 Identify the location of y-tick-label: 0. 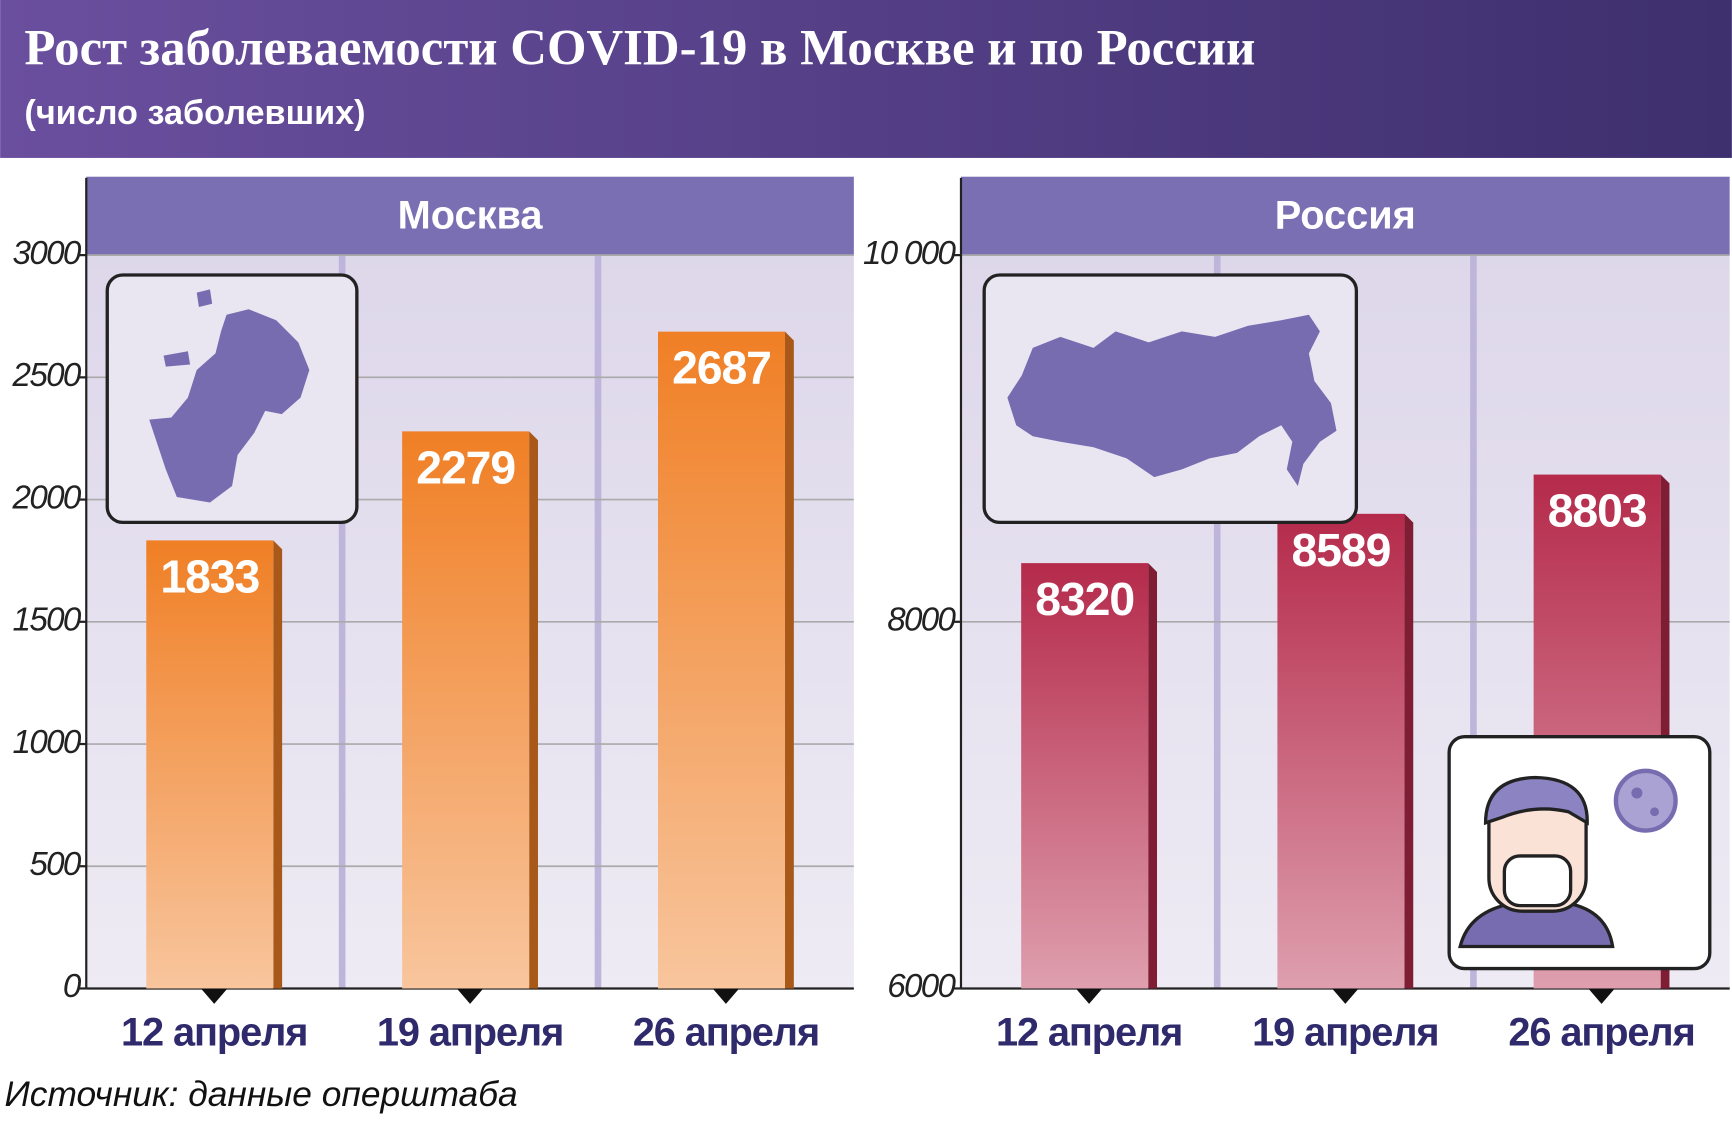
(72, 986).